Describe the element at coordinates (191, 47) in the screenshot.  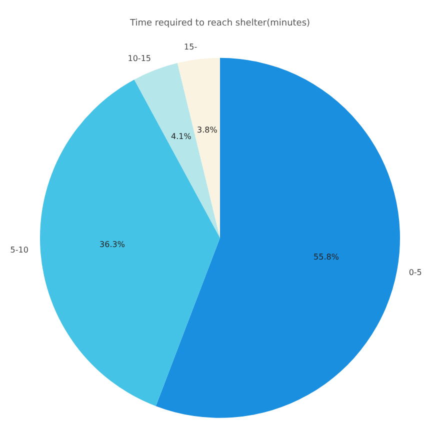
I see `slice-label: 15-` at that location.